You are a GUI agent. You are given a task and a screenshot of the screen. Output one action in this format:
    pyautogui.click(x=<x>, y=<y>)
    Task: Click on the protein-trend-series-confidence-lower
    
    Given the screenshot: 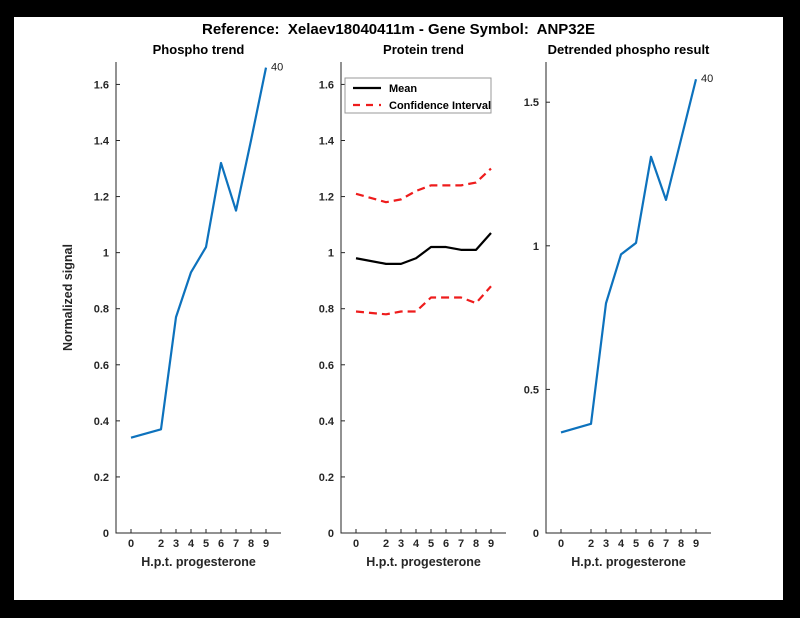 What is the action you would take?
    pyautogui.click(x=423, y=300)
    